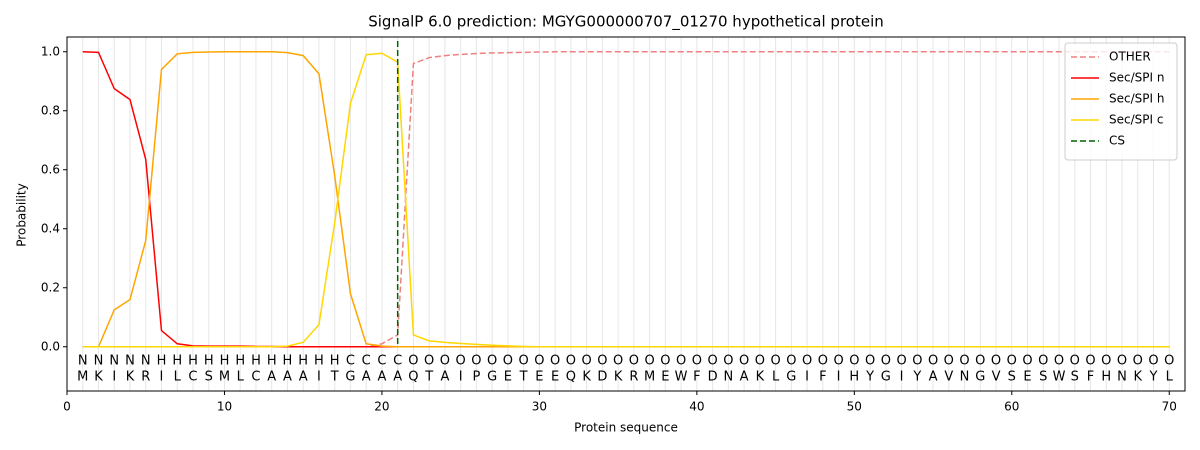 The width and height of the screenshot is (1200, 450). Describe the element at coordinates (209, 377) in the screenshot. I see `residue-label: S` at that location.